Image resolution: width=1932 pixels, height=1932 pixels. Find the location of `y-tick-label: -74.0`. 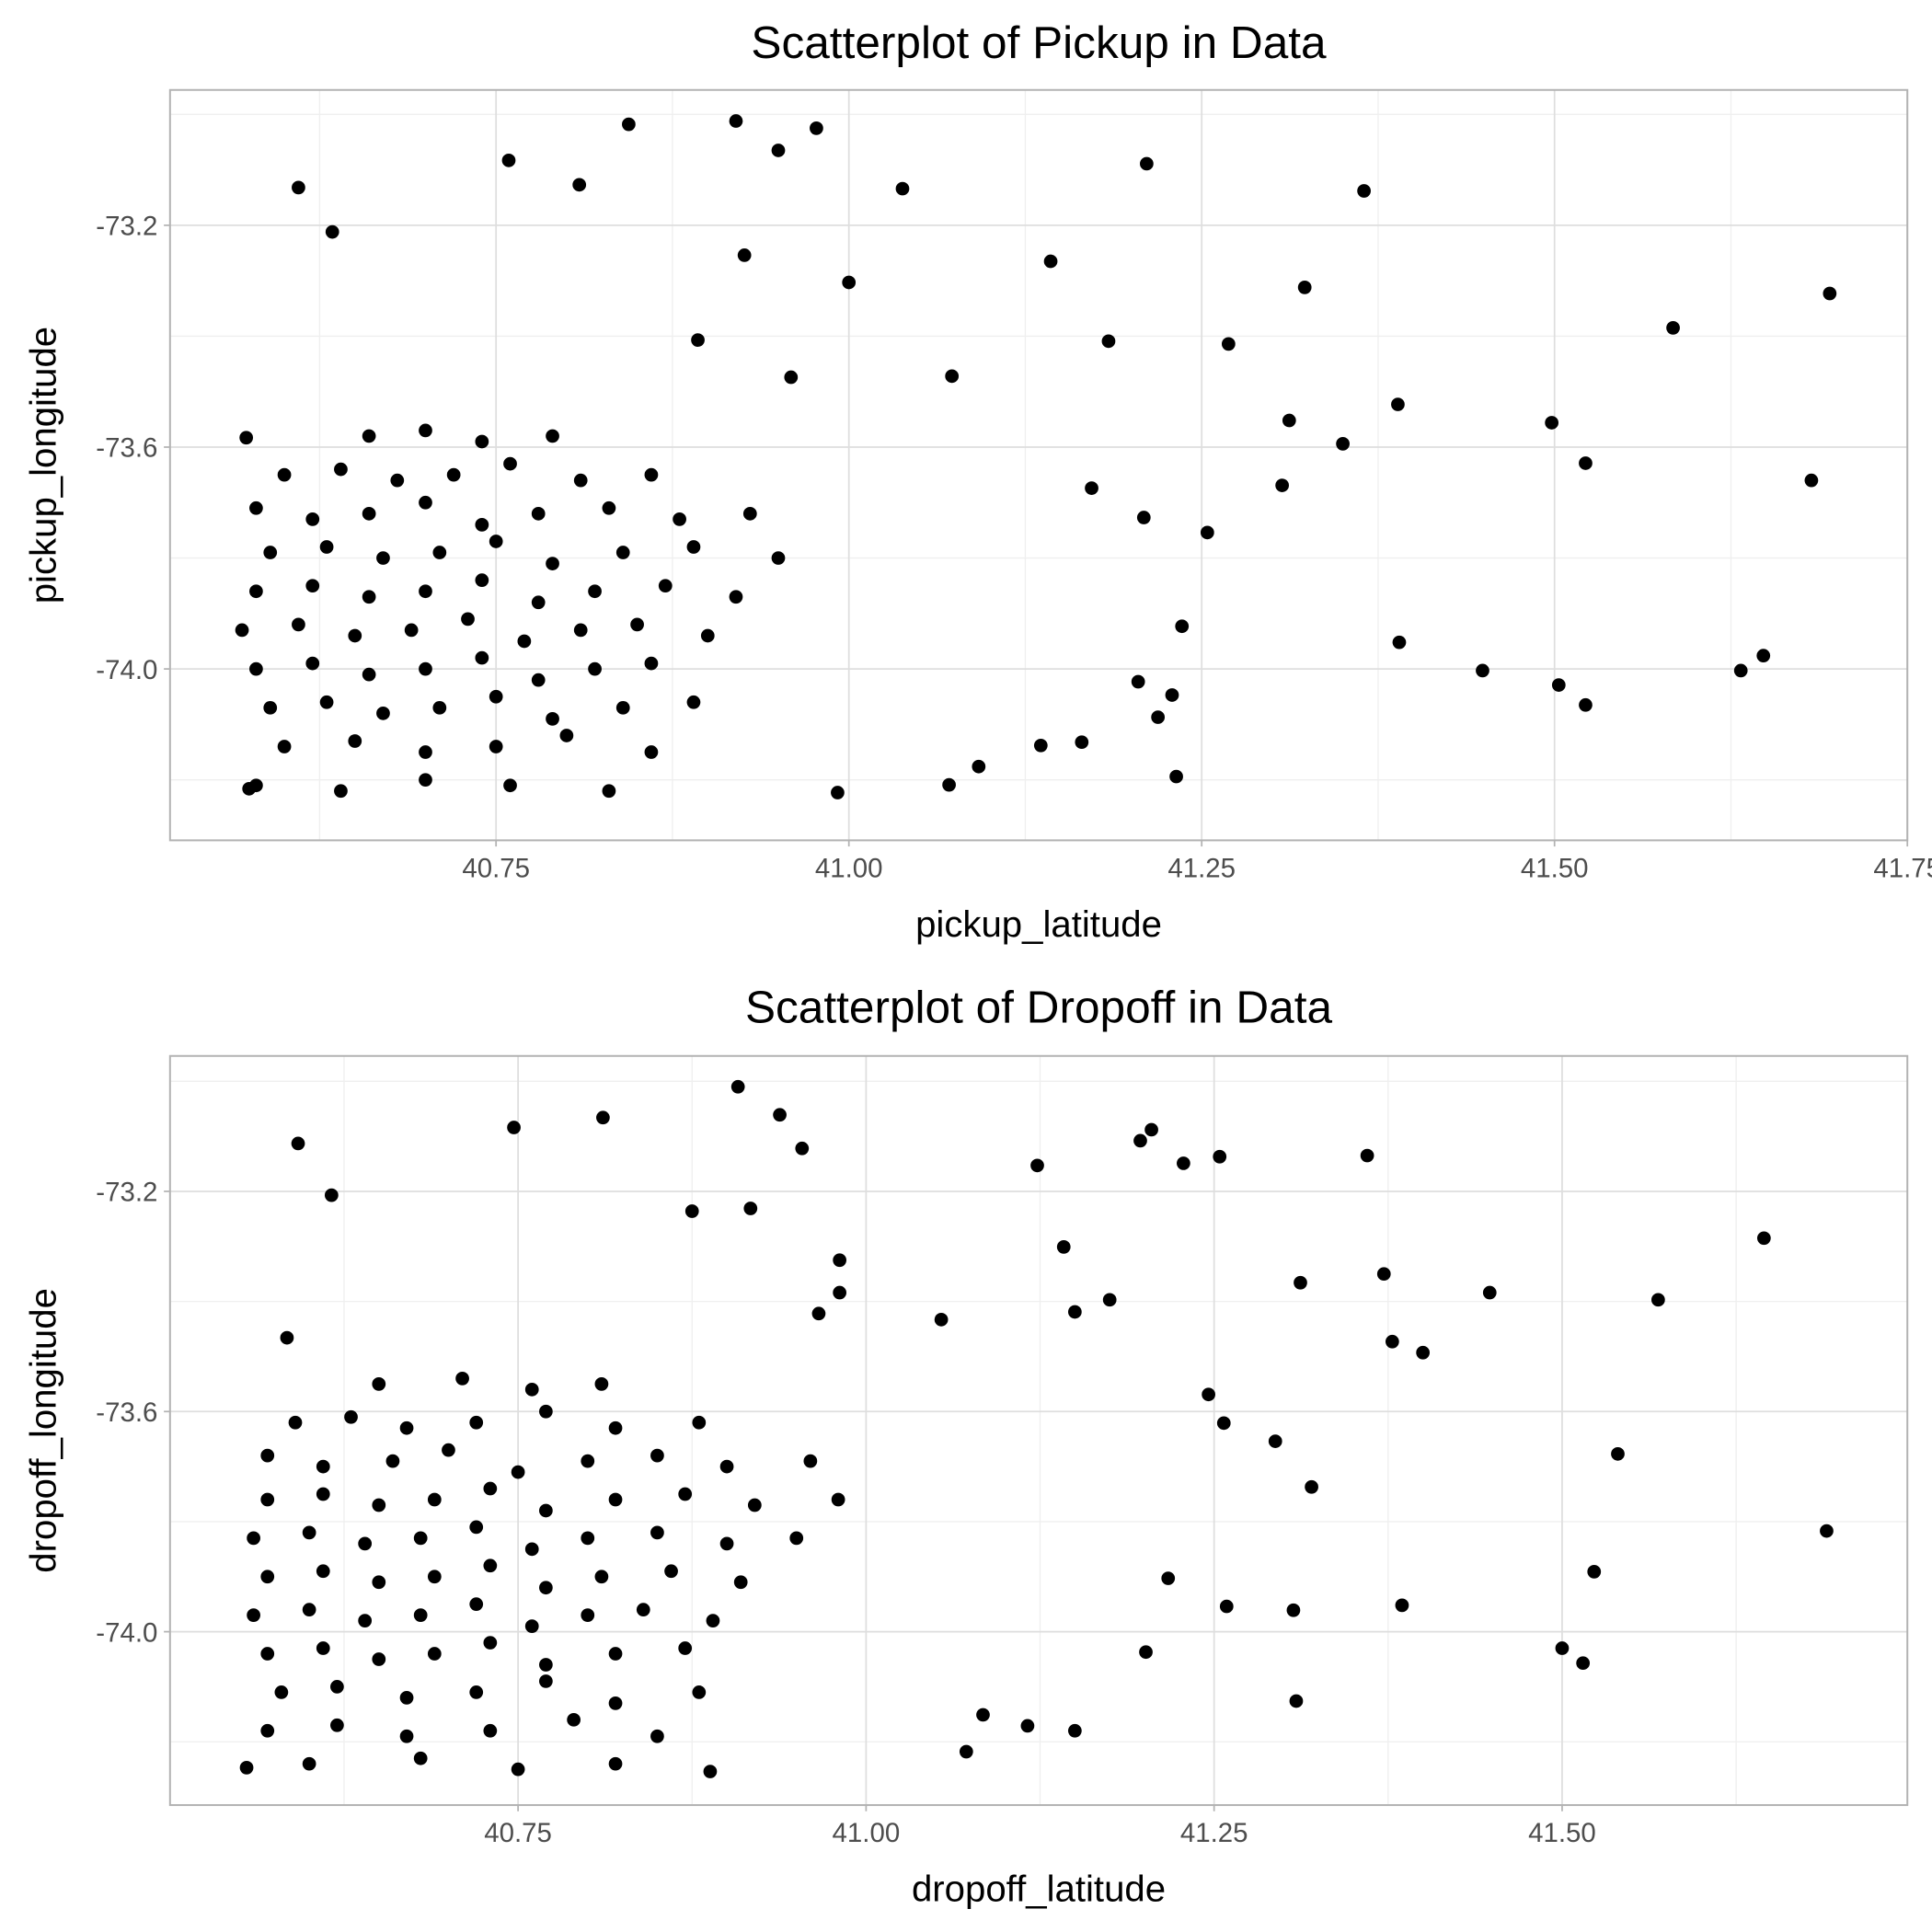

y-tick-label: -74.0 is located at coordinates (126, 670).